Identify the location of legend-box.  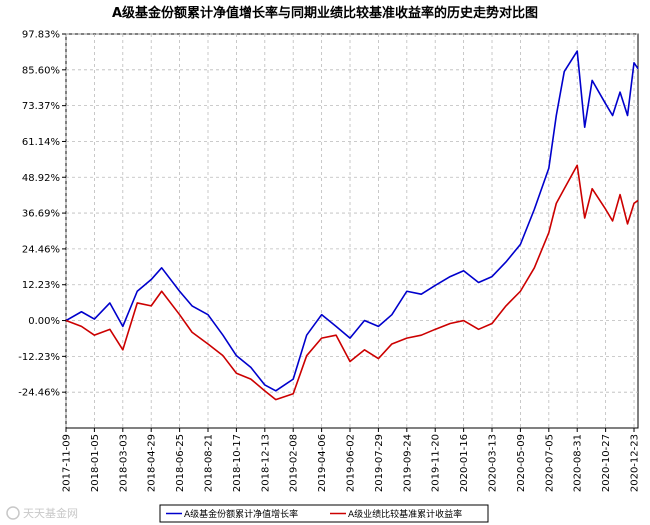
(324, 513).